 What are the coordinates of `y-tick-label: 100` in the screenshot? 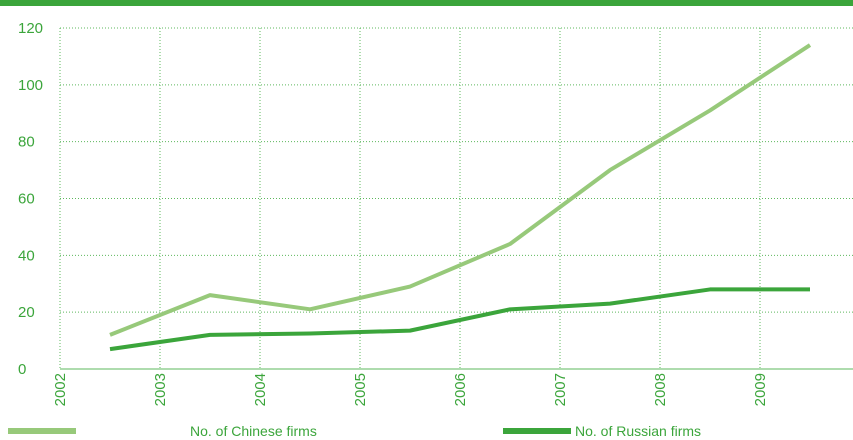 It's located at (30, 85).